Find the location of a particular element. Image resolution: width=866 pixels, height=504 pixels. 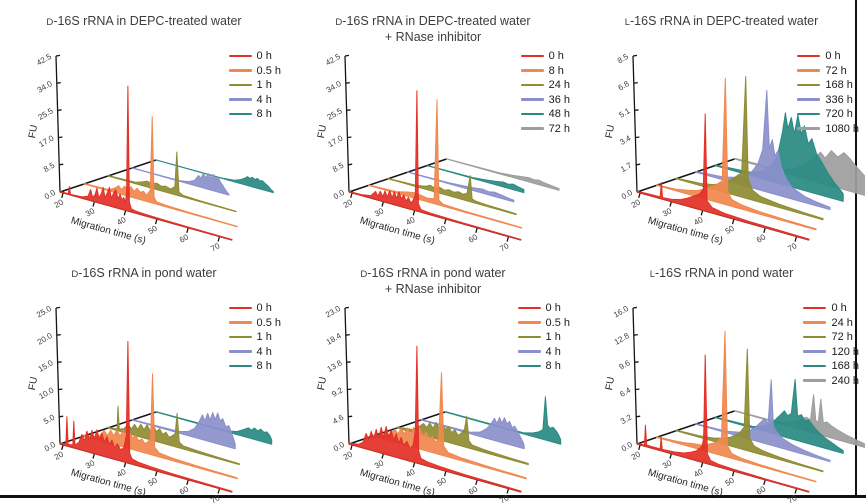

y-tick-label: 13.8 is located at coordinates (335, 366).